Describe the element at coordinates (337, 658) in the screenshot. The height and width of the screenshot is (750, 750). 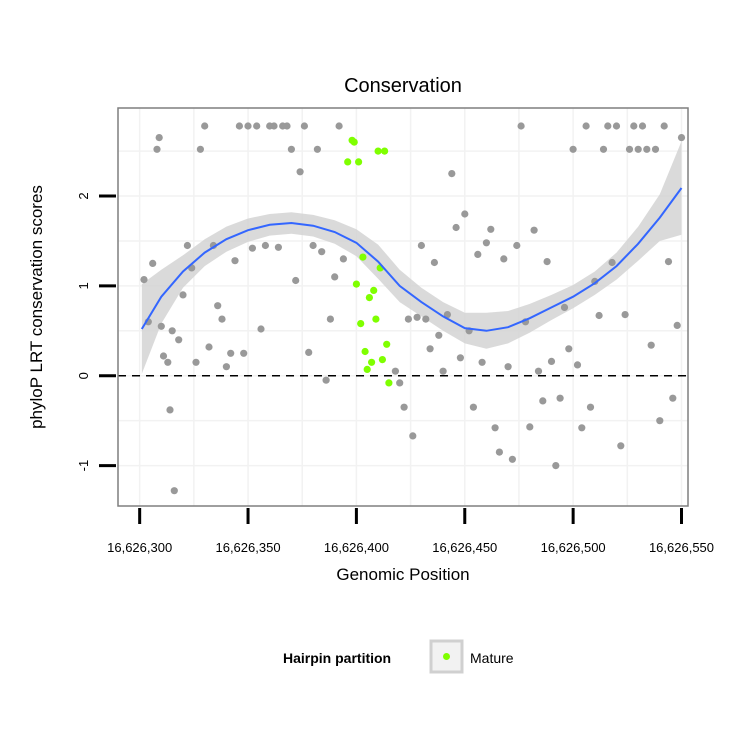
I see `legend-title: Hairpin partition` at that location.